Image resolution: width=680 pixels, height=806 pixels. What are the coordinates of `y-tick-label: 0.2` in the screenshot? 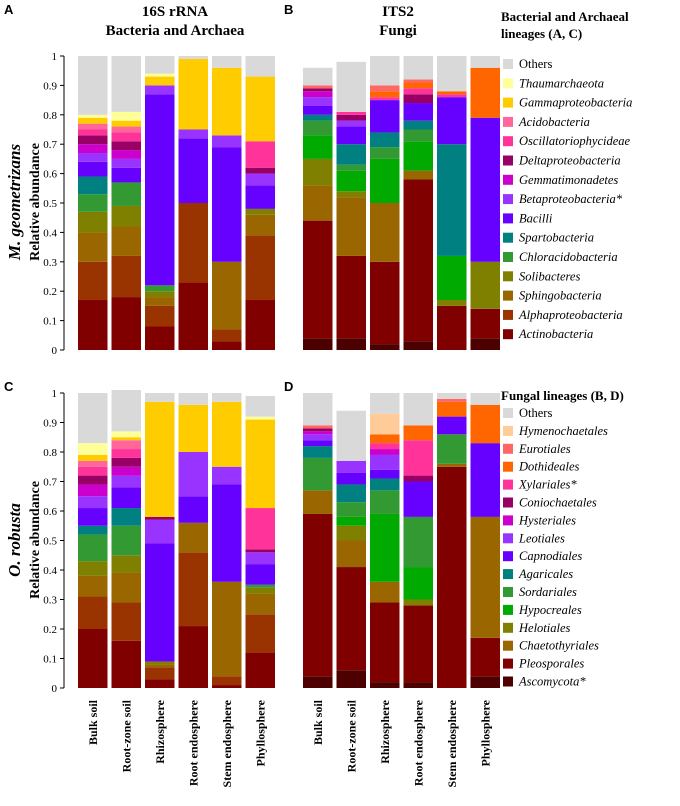 It's located at (50, 292).